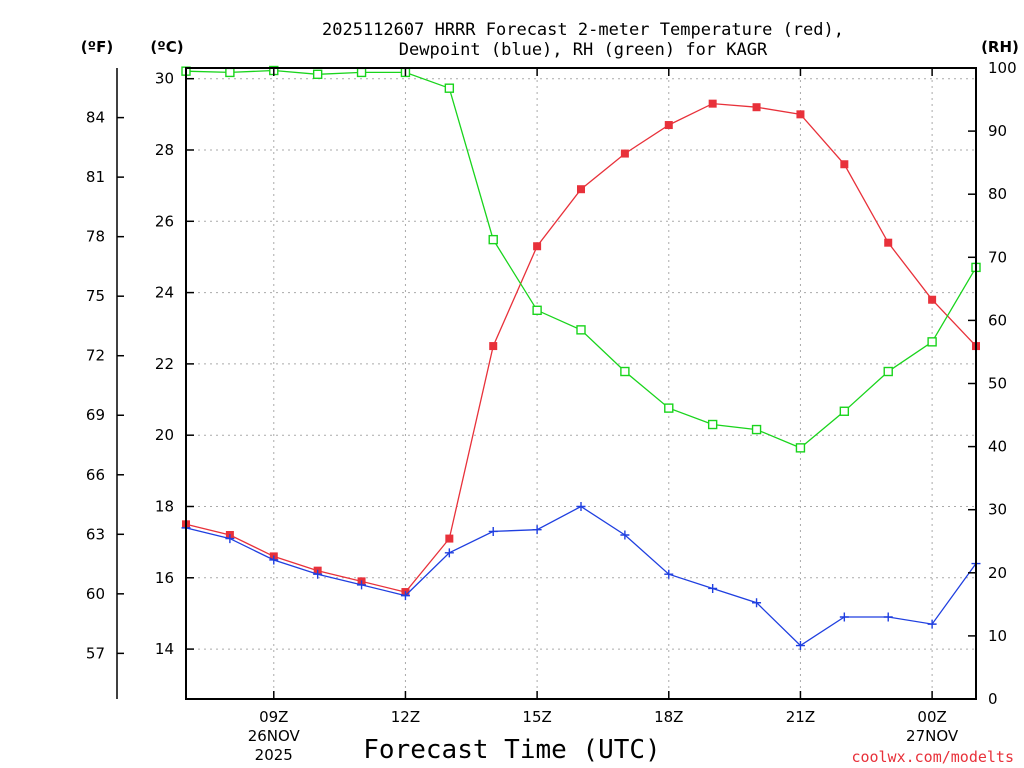 The height and width of the screenshot is (768, 1024). I want to click on rh-tick-label: 70, so click(997, 257).